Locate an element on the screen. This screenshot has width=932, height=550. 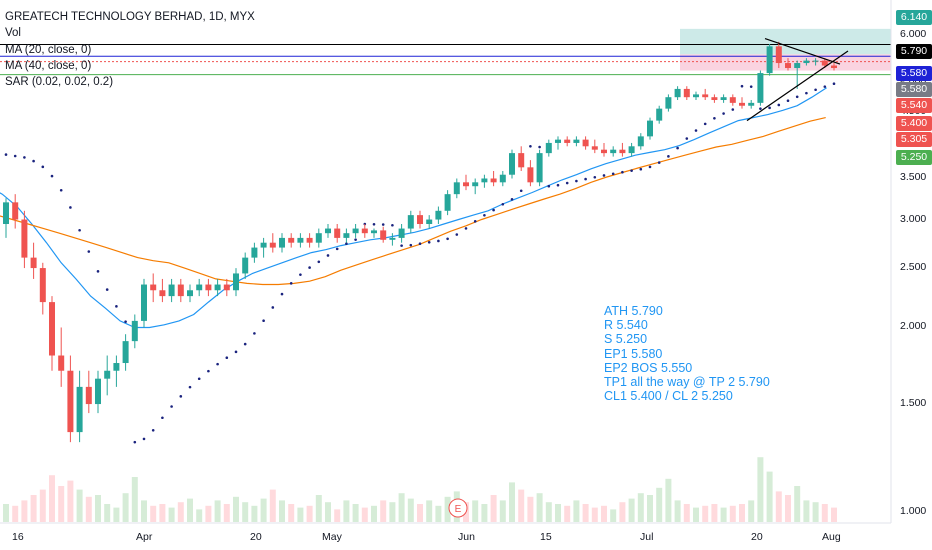
trendline-upper is located at coordinates (802, 51).